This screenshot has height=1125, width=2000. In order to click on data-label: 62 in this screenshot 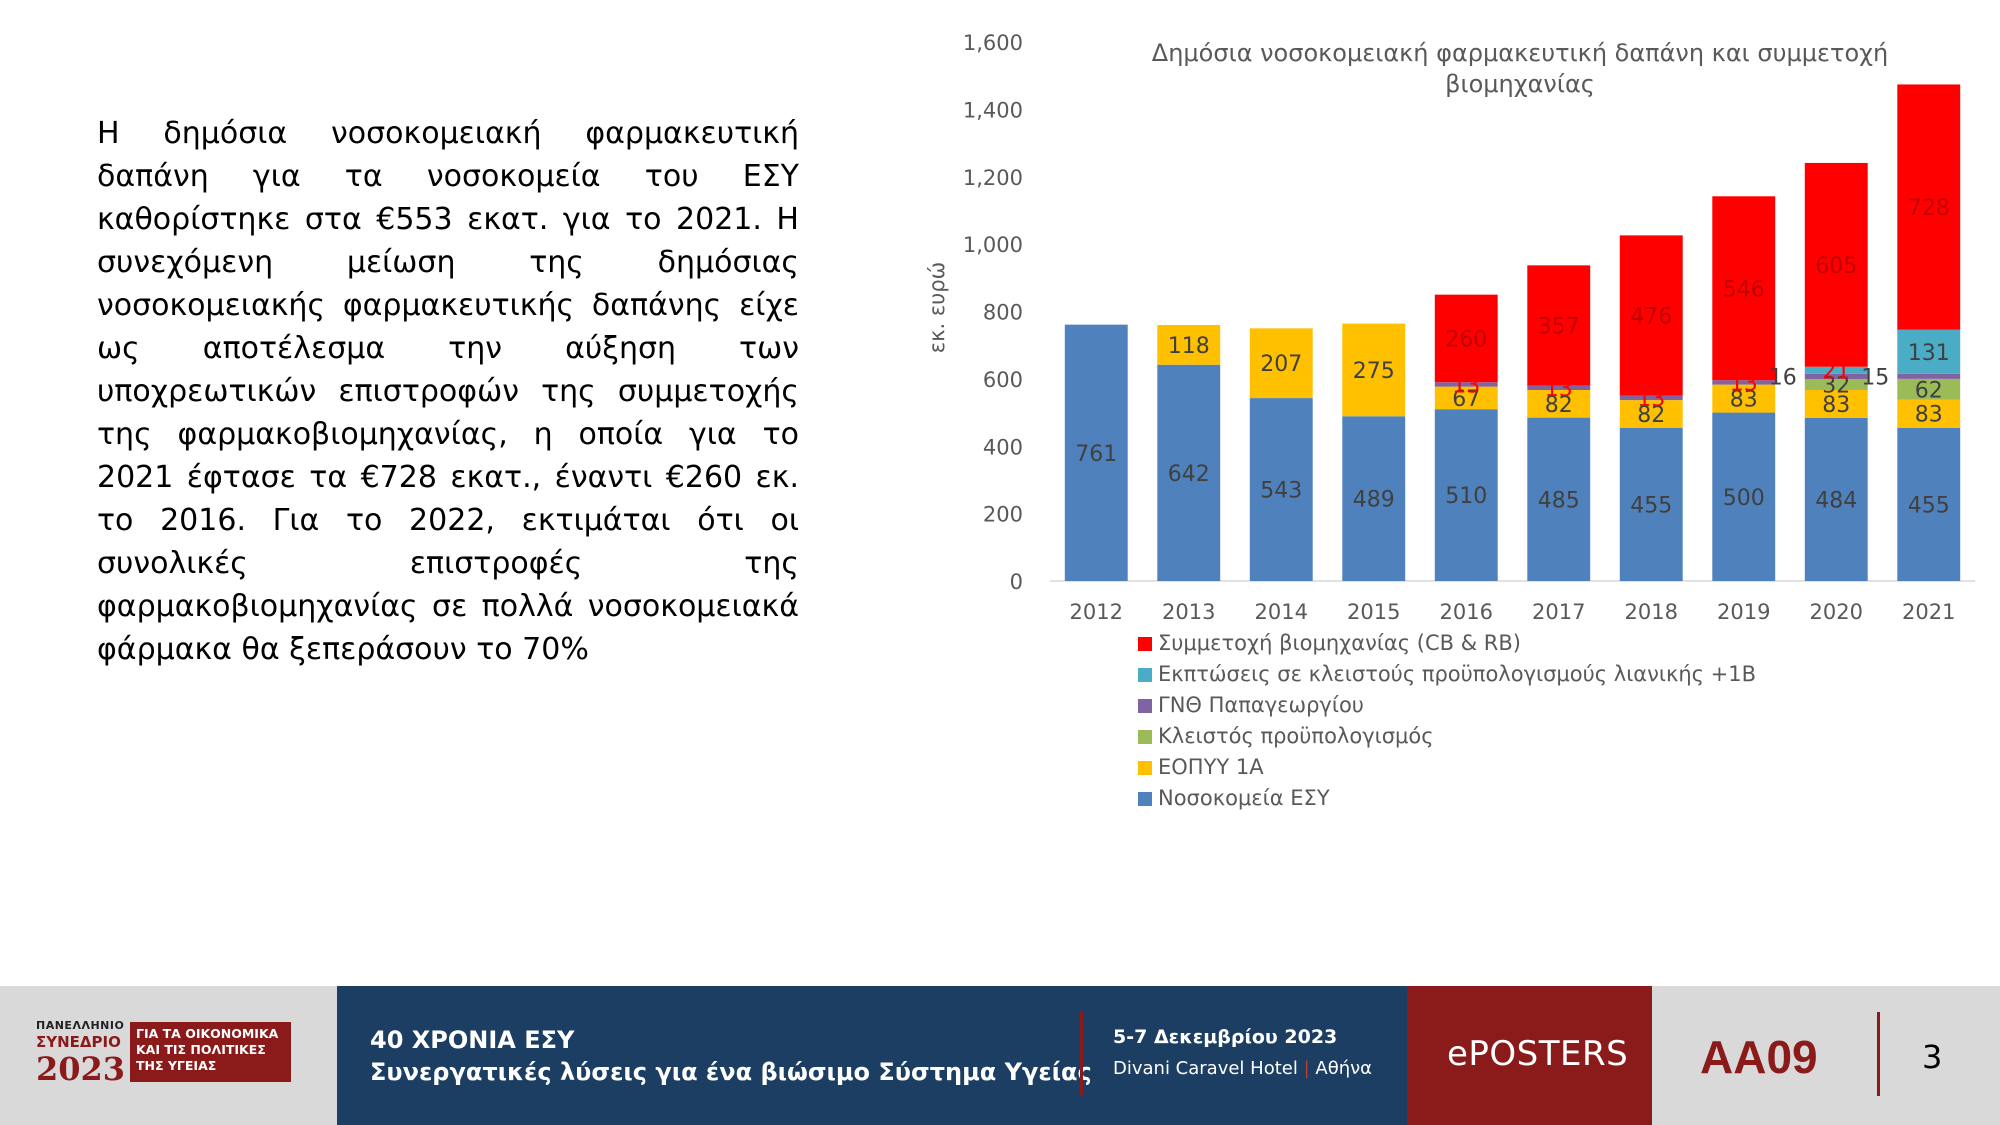, I will do `click(1929, 390)`.